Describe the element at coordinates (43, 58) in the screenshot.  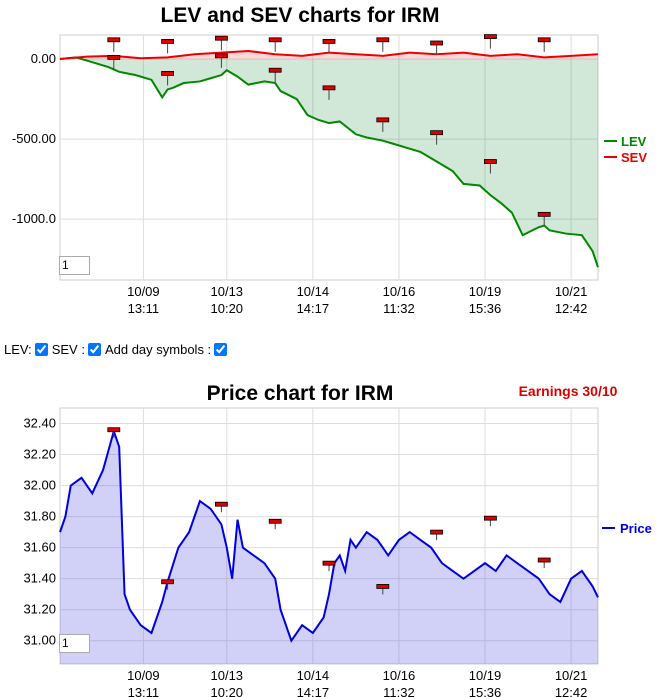
I see `y-tick-label: 0.00` at that location.